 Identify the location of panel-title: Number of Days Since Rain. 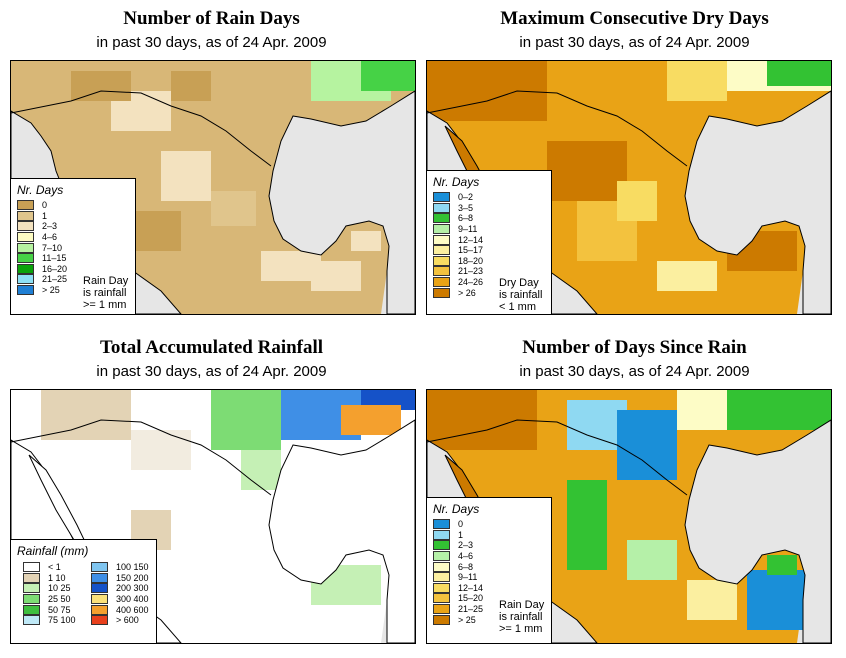
(634, 347).